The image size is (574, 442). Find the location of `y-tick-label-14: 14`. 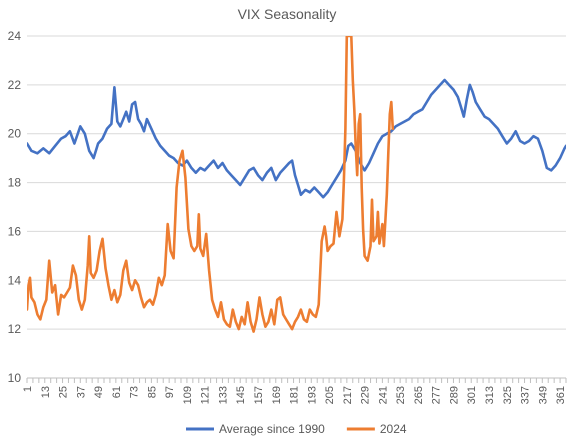

y-tick-label-14: 14 is located at coordinates (15, 280).